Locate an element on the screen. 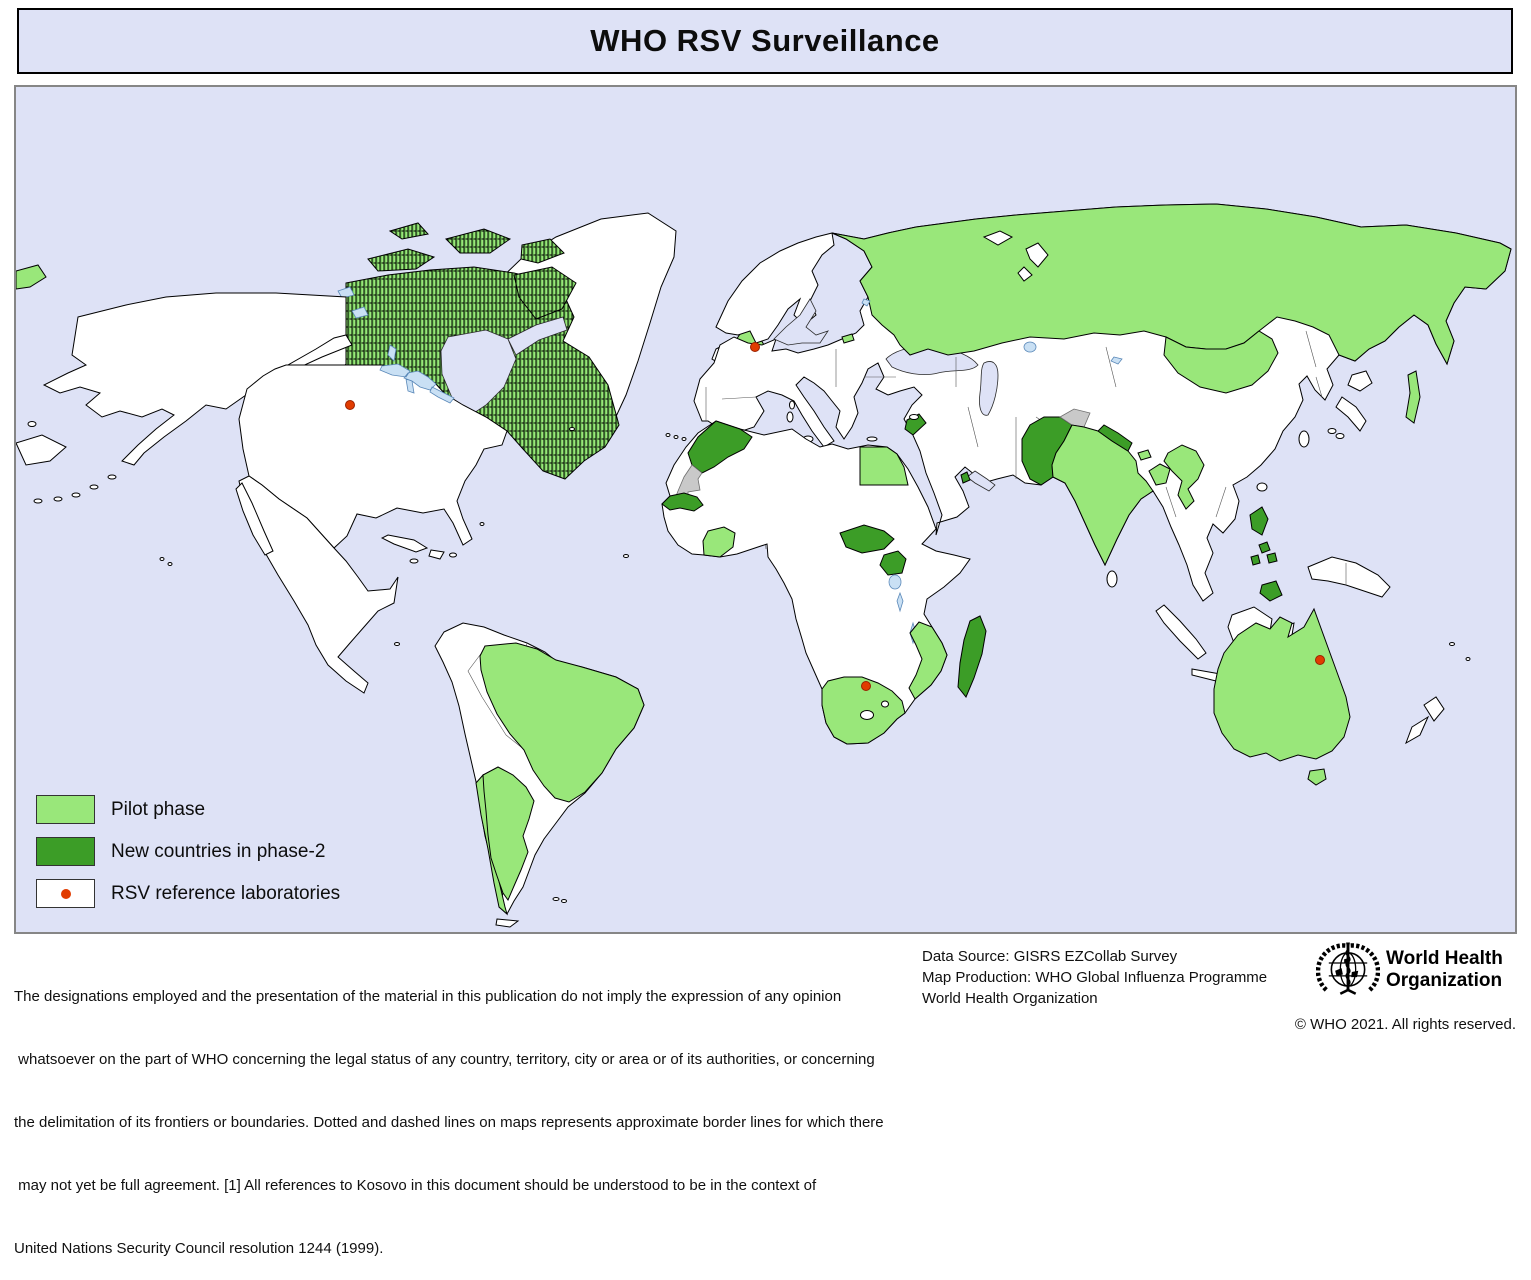  eswatini is located at coordinates (885, 704).